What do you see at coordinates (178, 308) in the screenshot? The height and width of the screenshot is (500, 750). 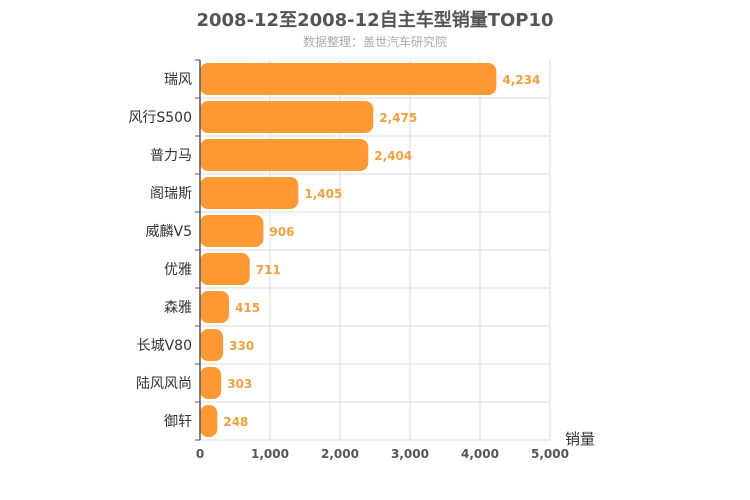 I see `category-label: 森雅` at bounding box center [178, 308].